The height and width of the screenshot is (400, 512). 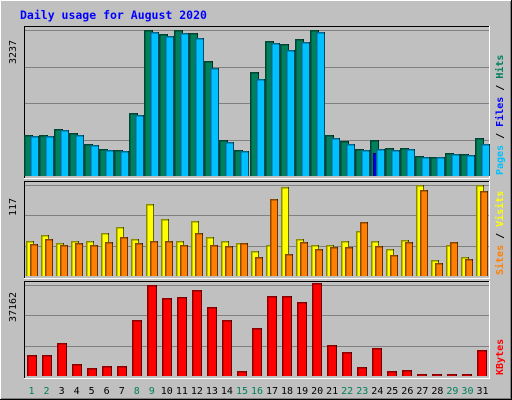 I want to click on x-tick-26: 26, so click(x=407, y=391).